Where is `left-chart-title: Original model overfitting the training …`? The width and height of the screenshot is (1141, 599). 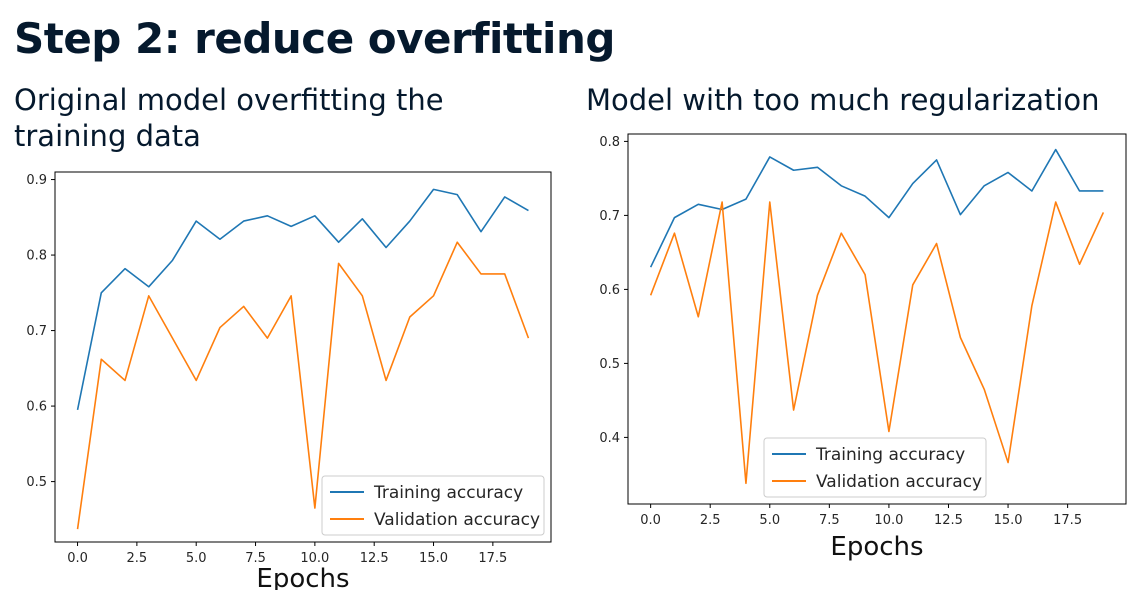
left-chart-title: Original model overfitting the training … is located at coordinates (229, 118).